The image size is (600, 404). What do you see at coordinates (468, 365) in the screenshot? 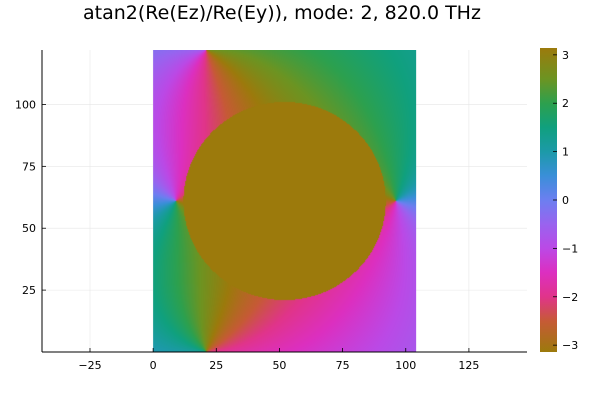
I see `x-tick-label: 125` at bounding box center [468, 365].